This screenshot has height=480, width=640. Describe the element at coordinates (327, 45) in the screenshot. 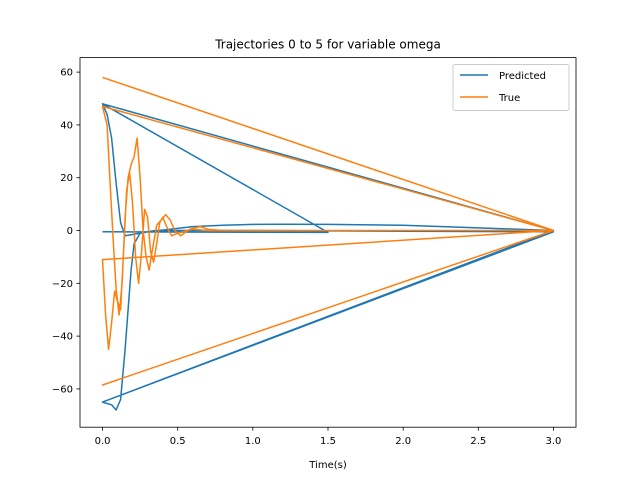

I see `chart-title: Trajectories 0 to 5 for variable omega` at that location.